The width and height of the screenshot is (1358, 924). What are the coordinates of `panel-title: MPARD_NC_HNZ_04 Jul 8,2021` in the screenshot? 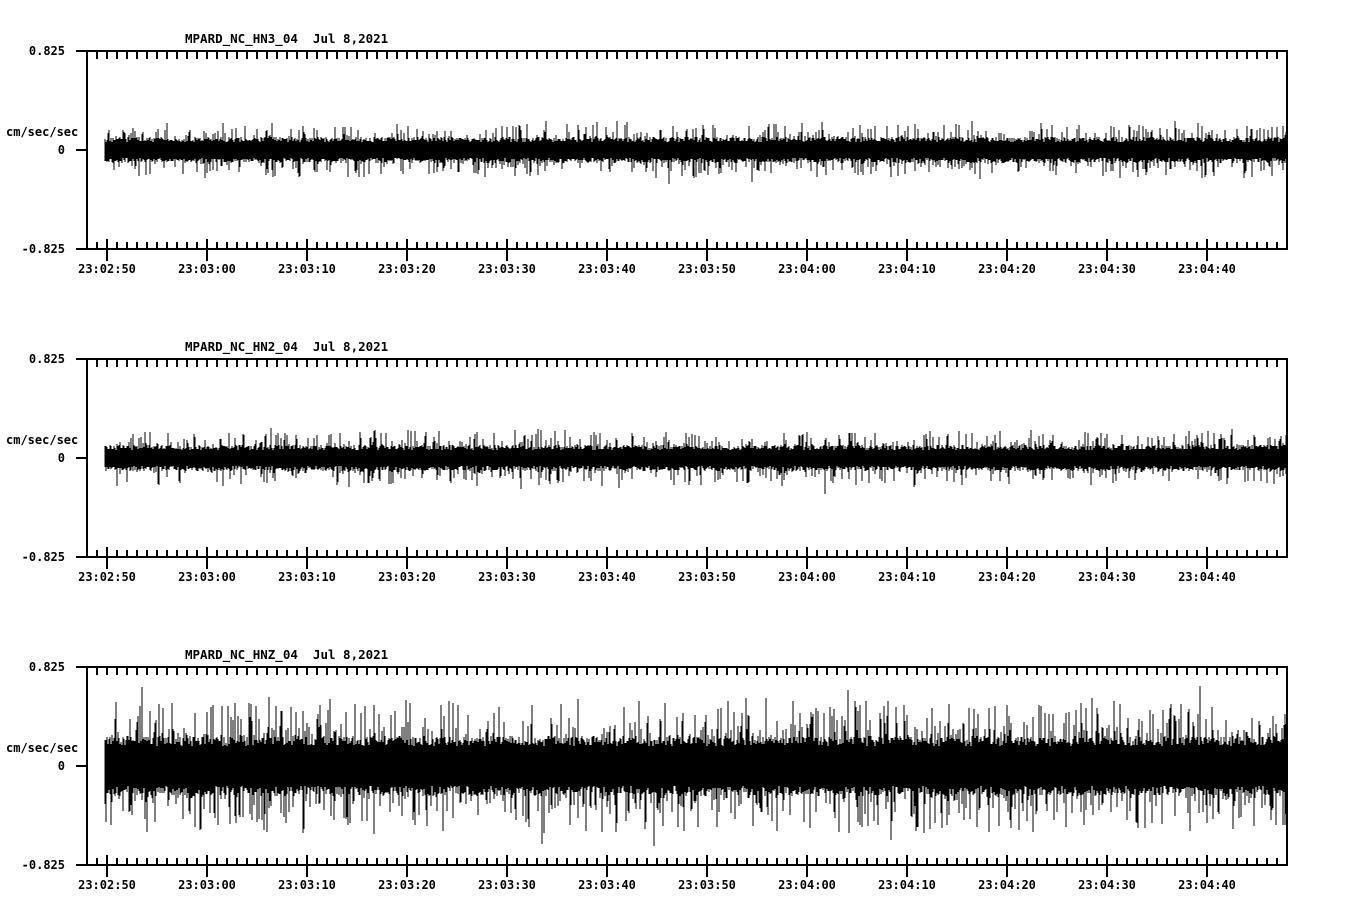 It's located at (287, 654).